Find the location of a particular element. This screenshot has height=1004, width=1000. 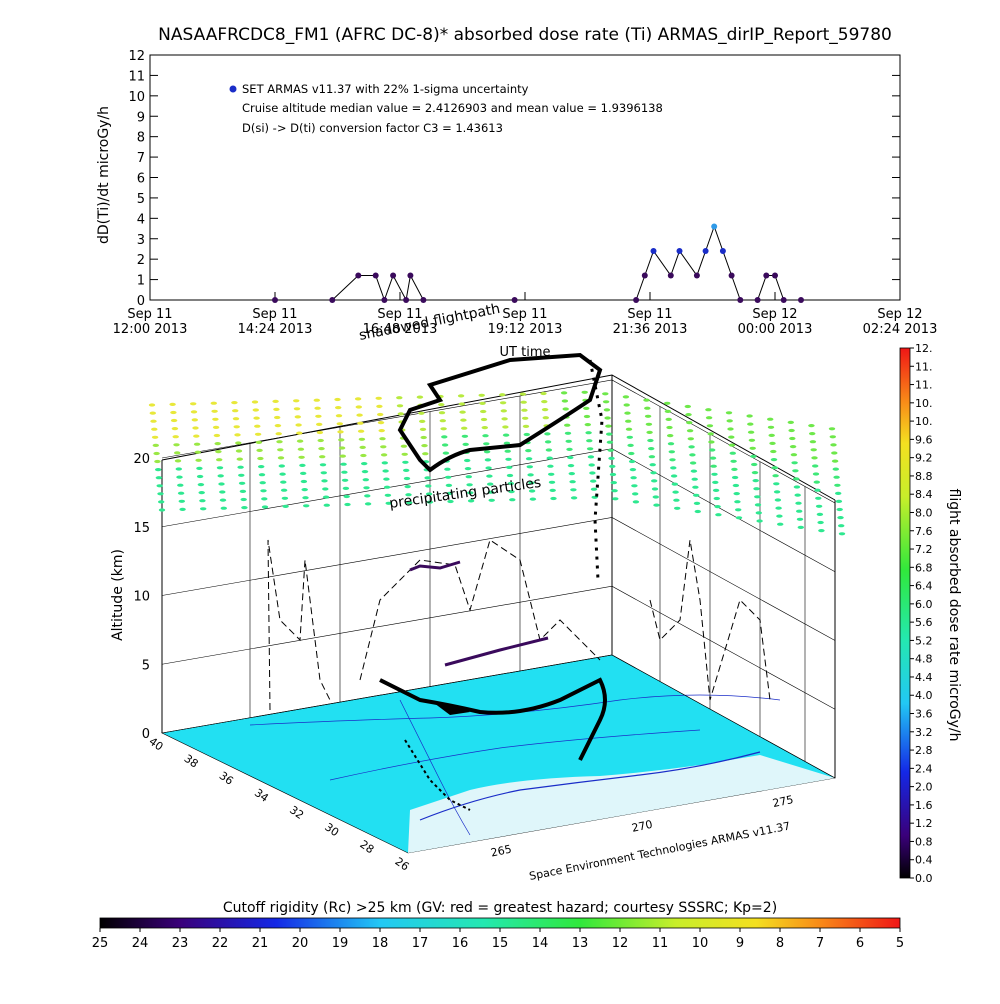

state-line is located at coordinates (435, 767).